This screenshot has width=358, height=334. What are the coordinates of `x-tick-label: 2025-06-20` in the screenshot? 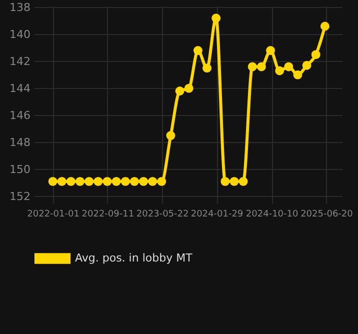 It's located at (327, 215).